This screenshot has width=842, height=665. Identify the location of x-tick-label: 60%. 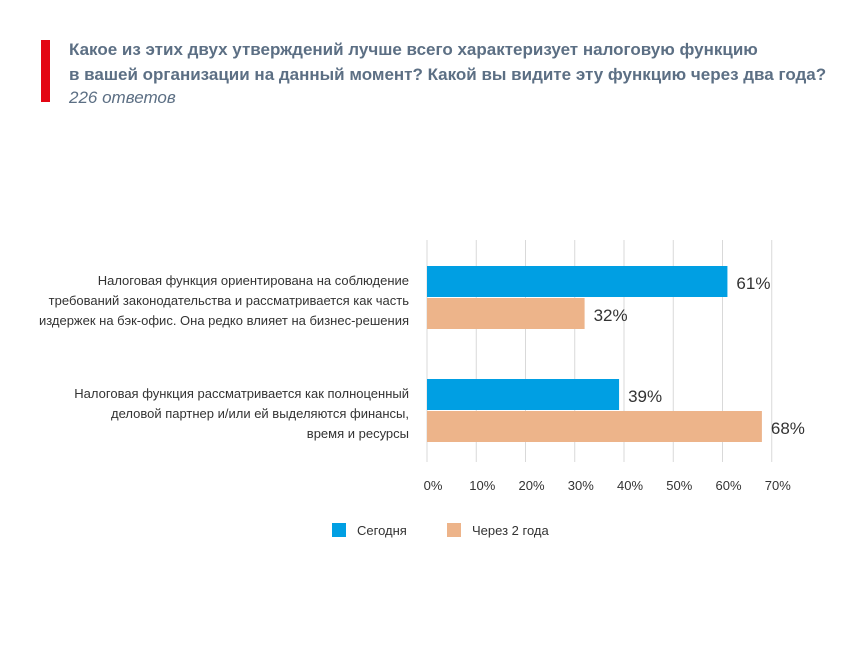
(728, 485).